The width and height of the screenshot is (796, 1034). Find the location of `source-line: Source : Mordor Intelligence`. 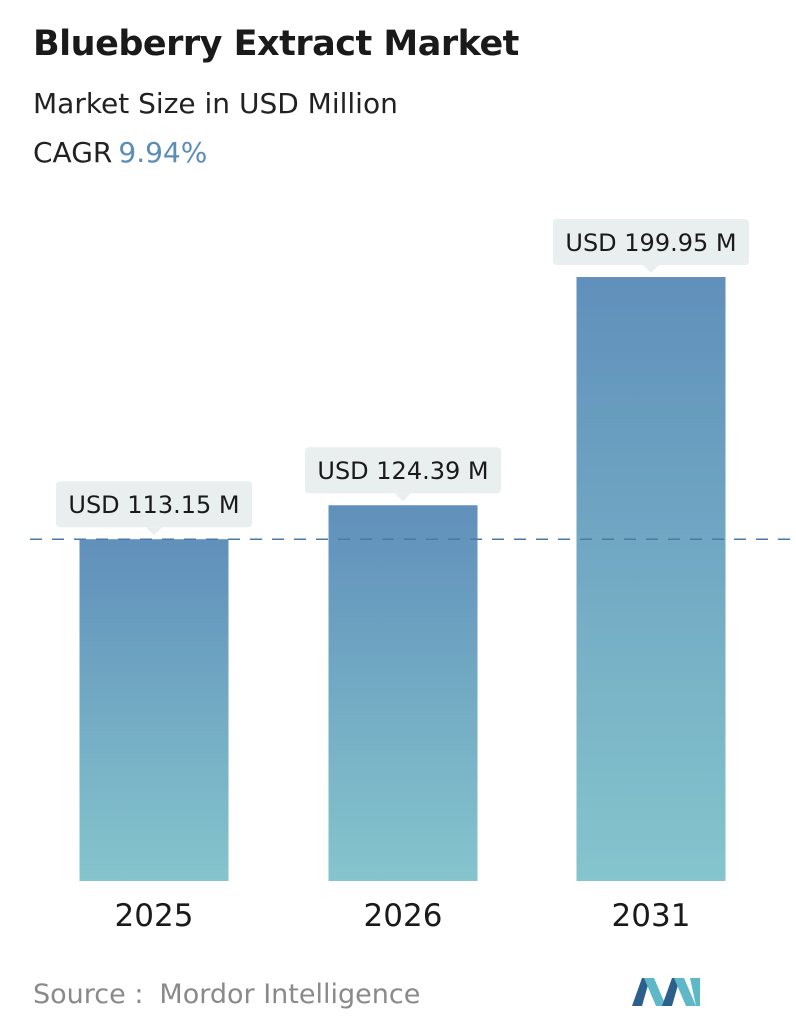

source-line: Source : Mordor Intelligence is located at coordinates (226, 994).